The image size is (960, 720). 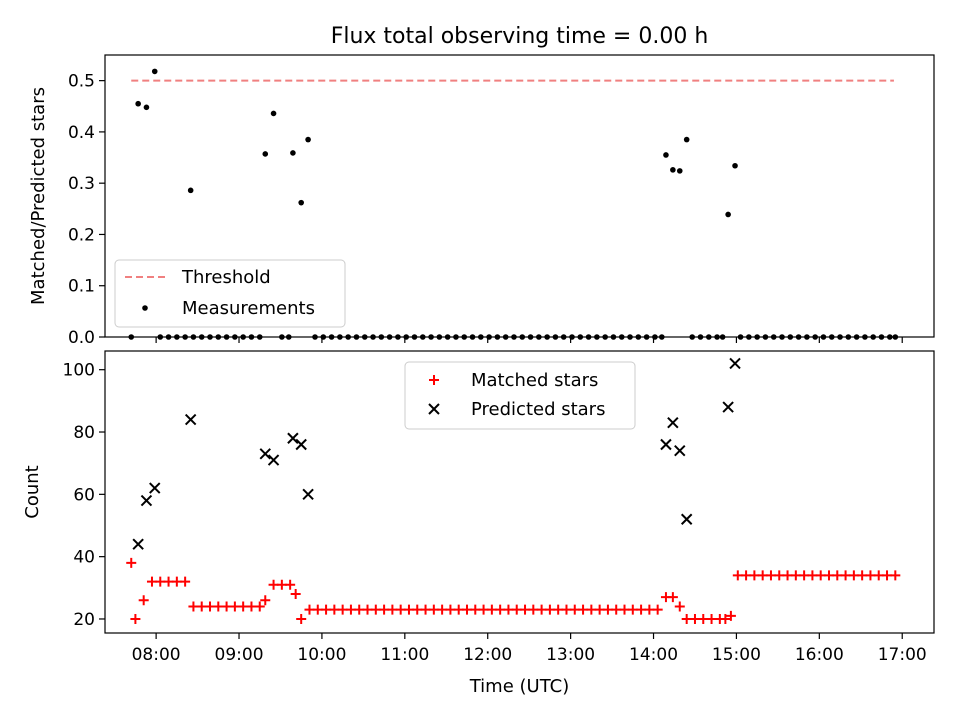 I want to click on bottom-ylabel: Count, so click(x=32, y=491).